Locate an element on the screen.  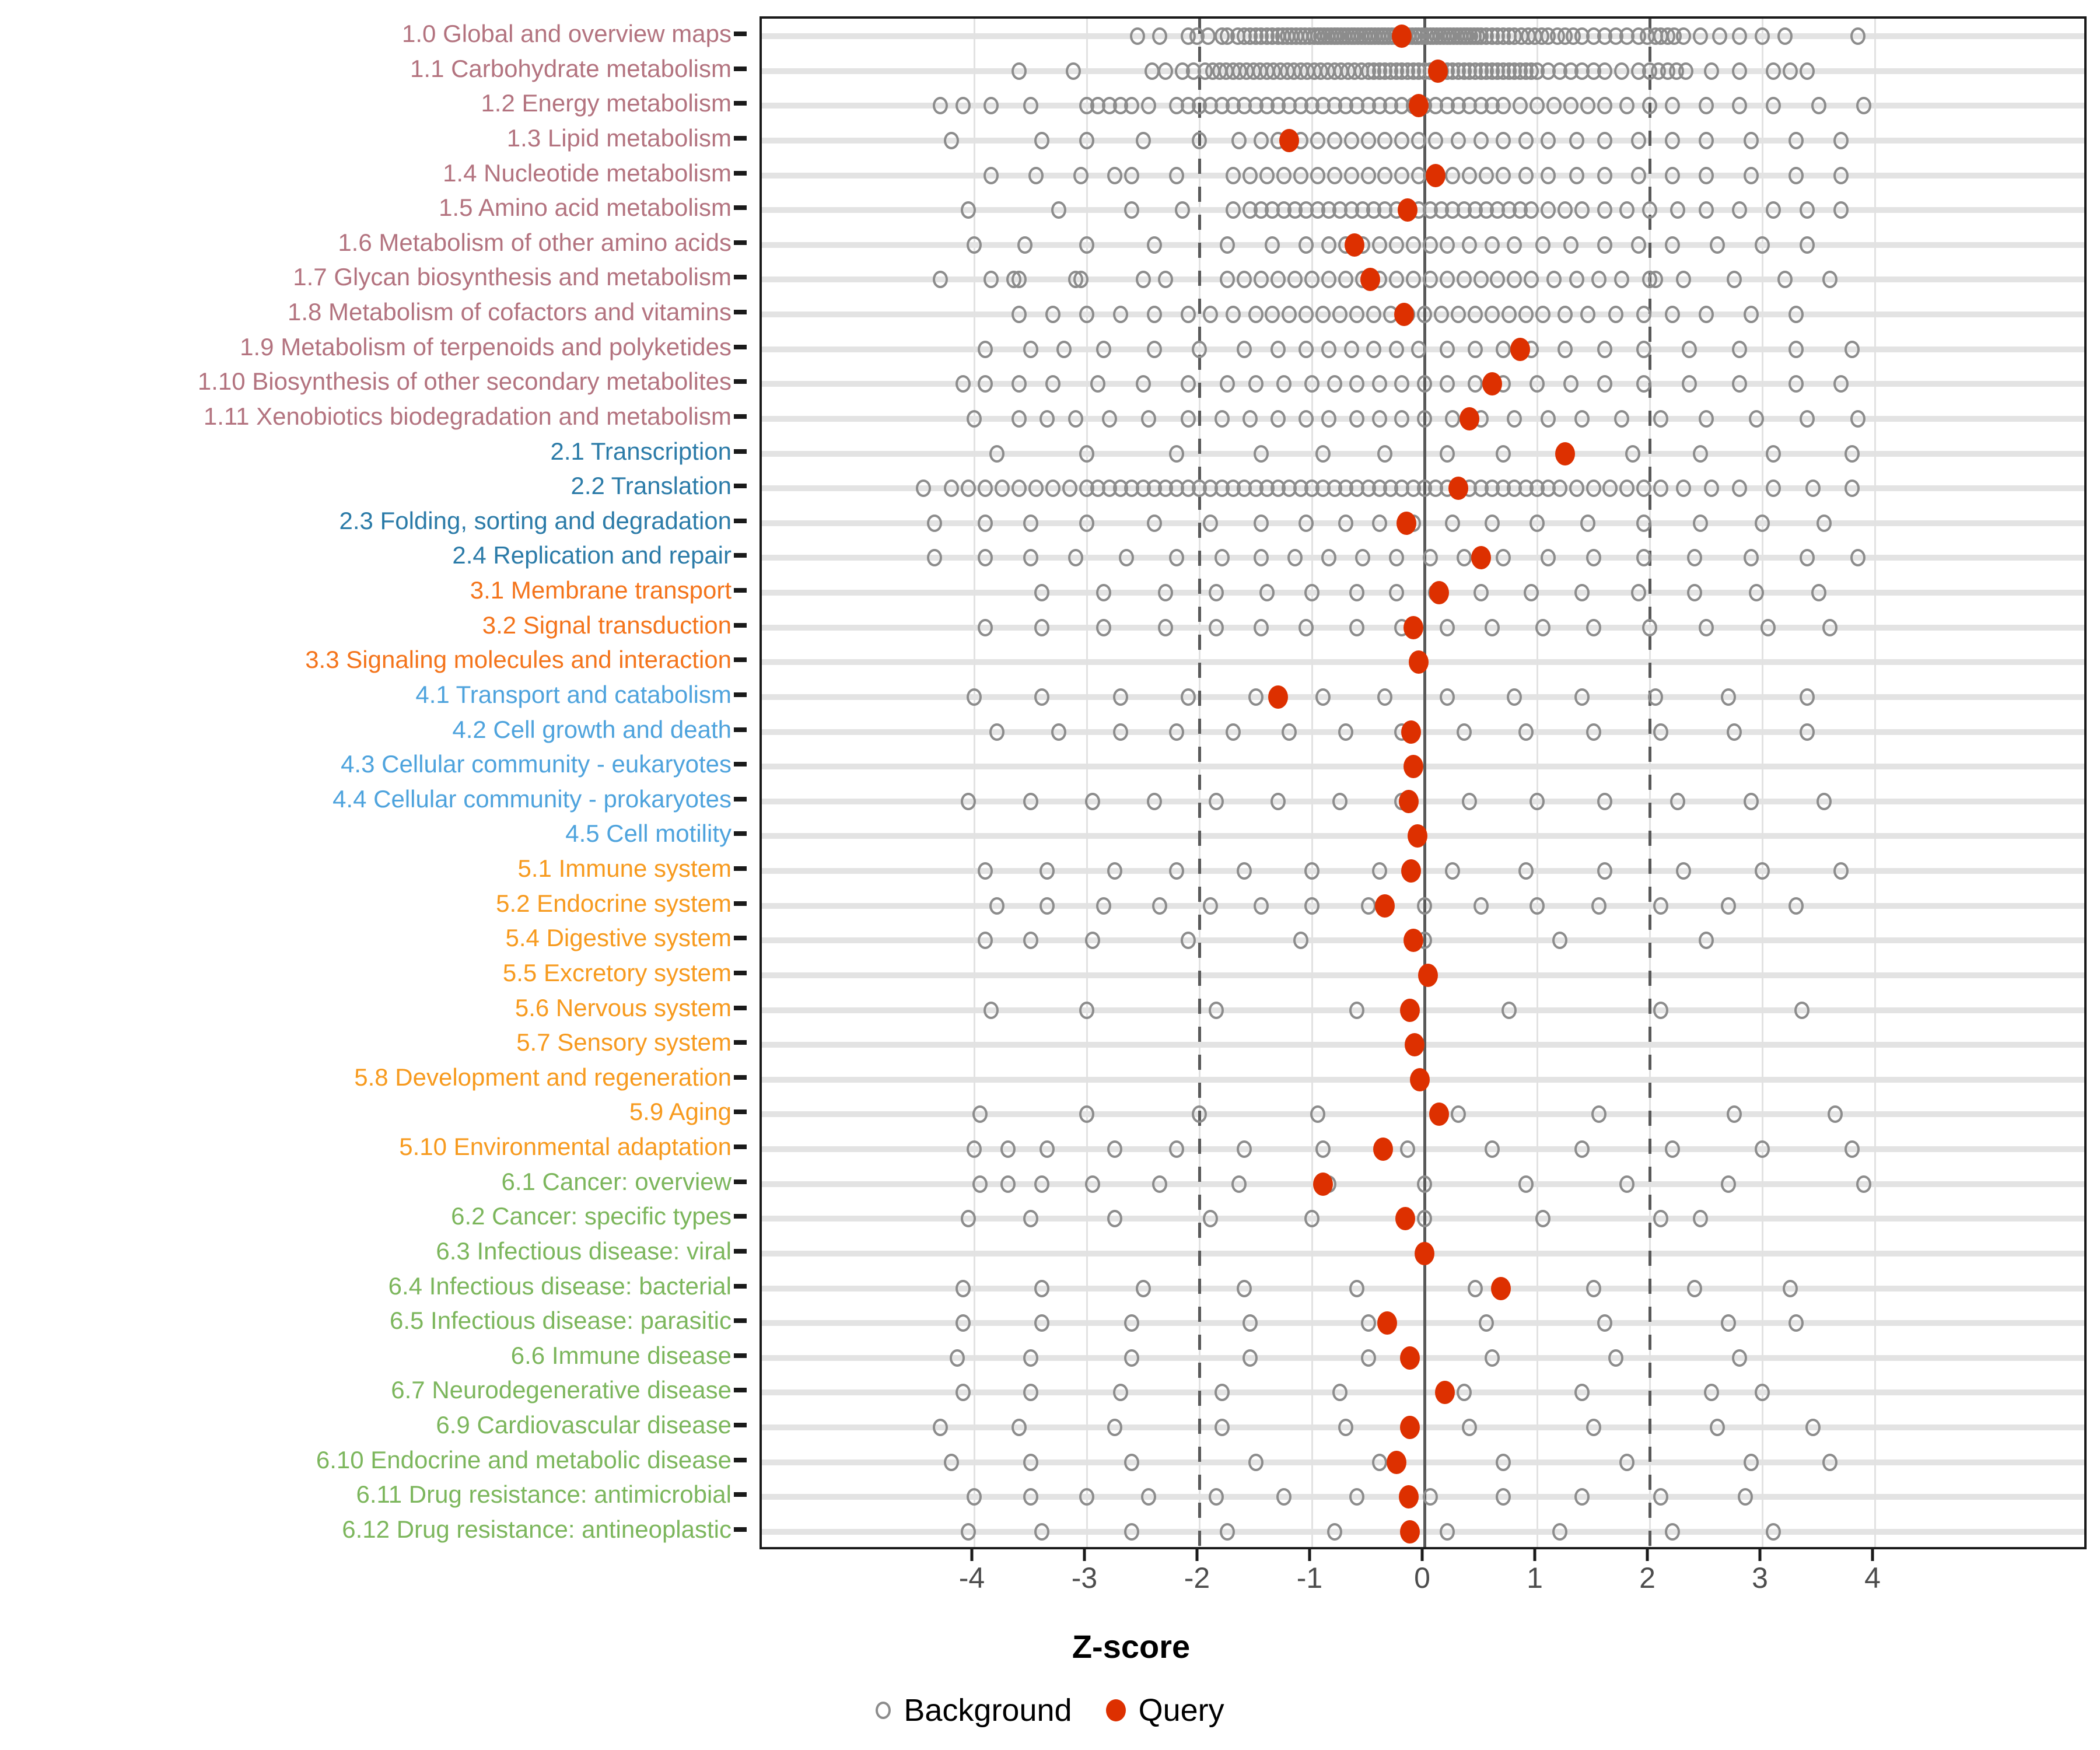
legend-item-background: Background is located at coordinates (974, 1710).